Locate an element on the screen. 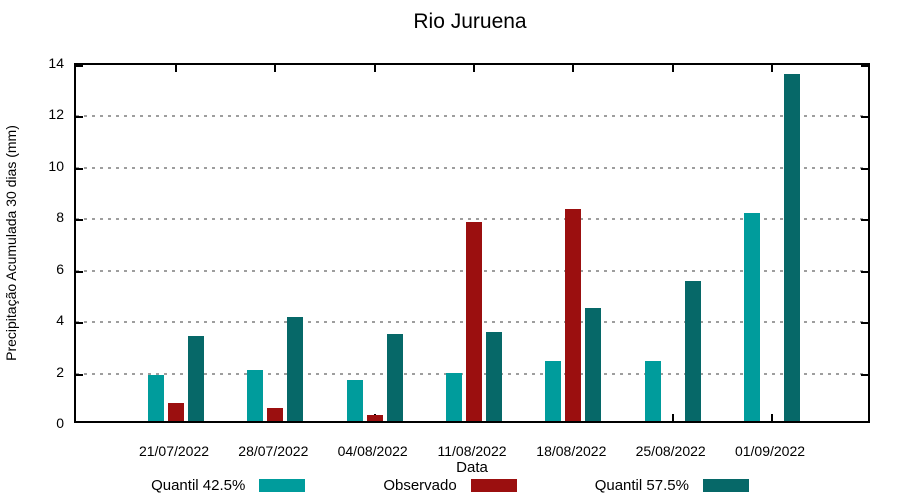  legend-item: Observado is located at coordinates (450, 485).